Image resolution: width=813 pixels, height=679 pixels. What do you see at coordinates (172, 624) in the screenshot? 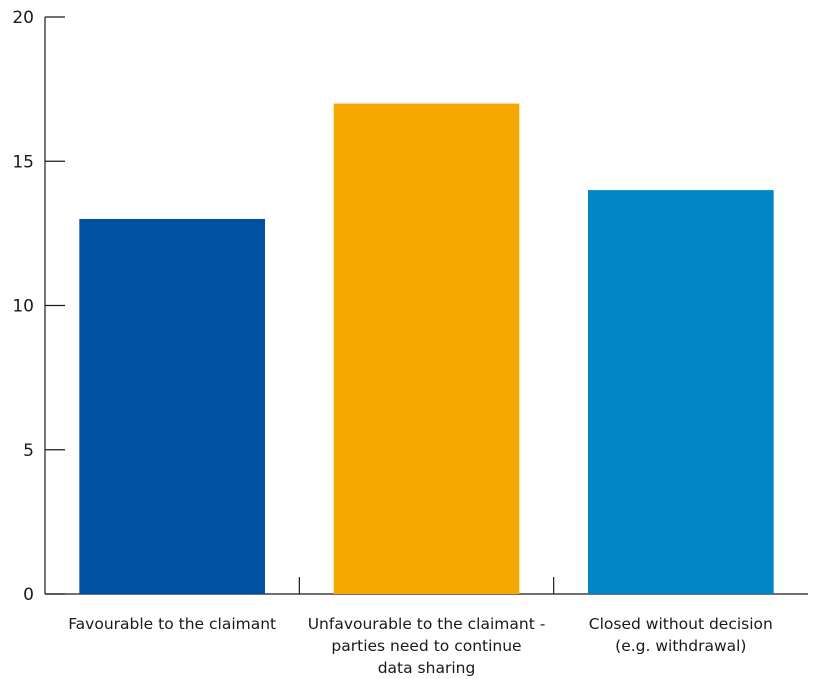
I see `x-category-label: Favourable to the claimant` at bounding box center [172, 624].